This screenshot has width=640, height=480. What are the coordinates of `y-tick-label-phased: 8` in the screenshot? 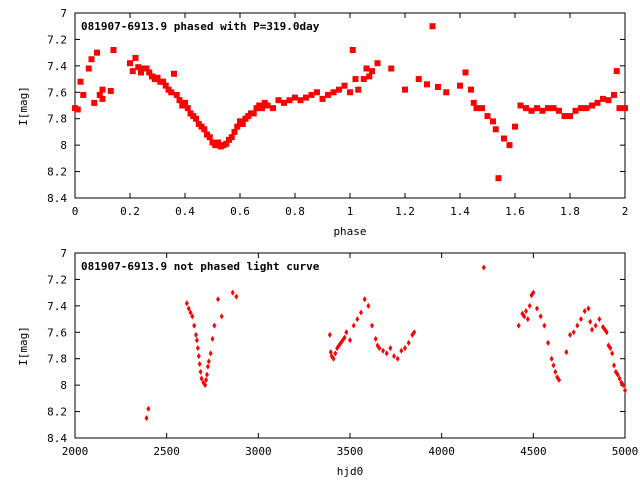 It's located at (63, 145).